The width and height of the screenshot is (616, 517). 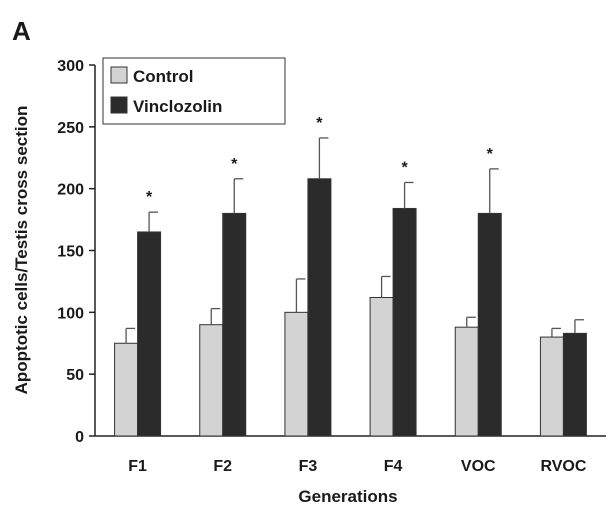 What do you see at coordinates (177, 106) in the screenshot?
I see `legend-label-vinclozolin: Vinclozolin` at bounding box center [177, 106].